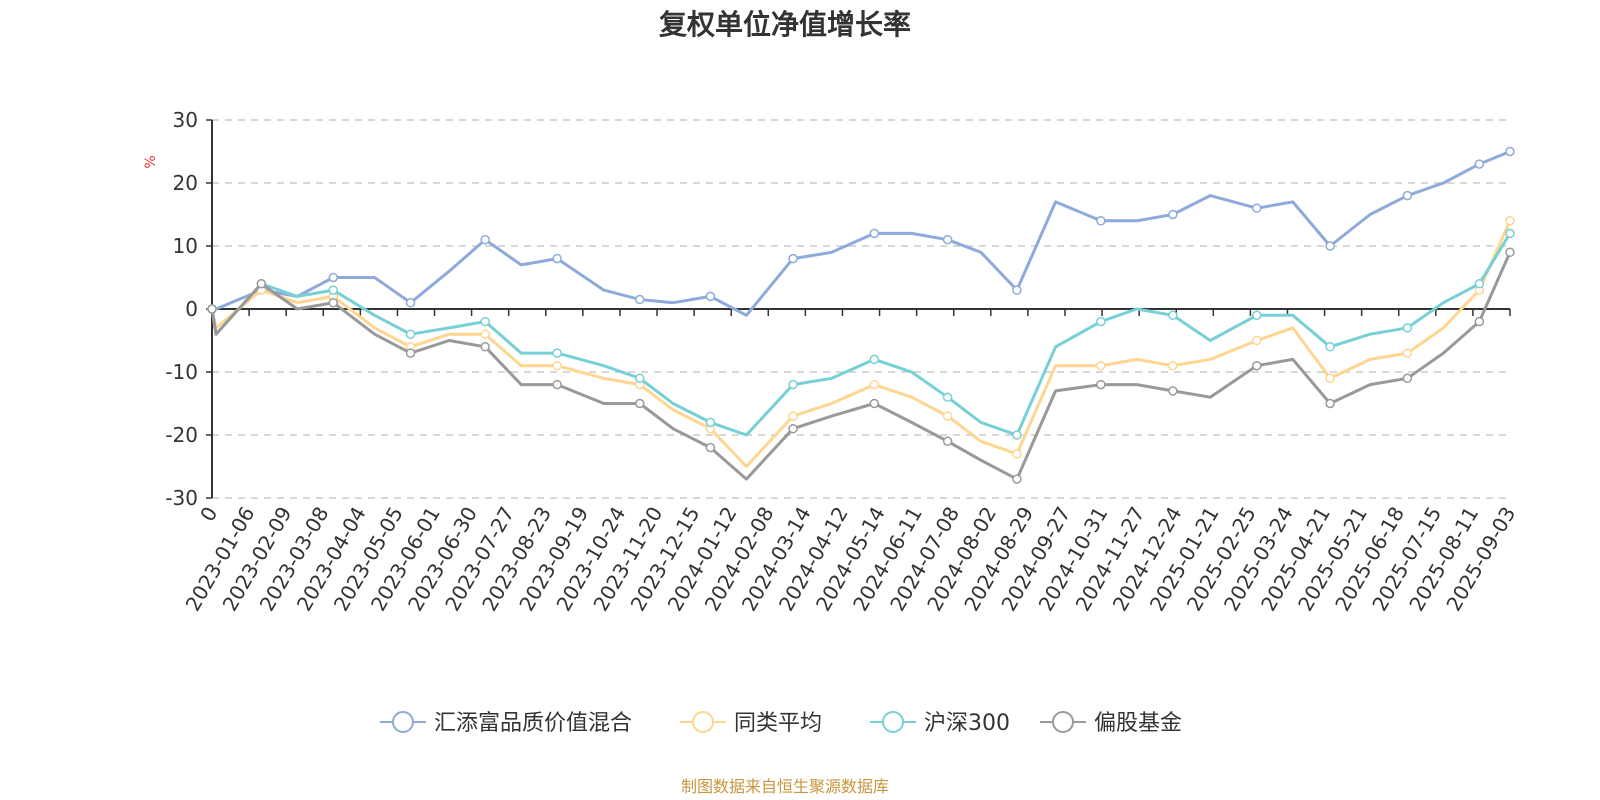 The width and height of the screenshot is (1600, 800). Describe the element at coordinates (181, 498) in the screenshot. I see `y-tick-label: -30` at that location.